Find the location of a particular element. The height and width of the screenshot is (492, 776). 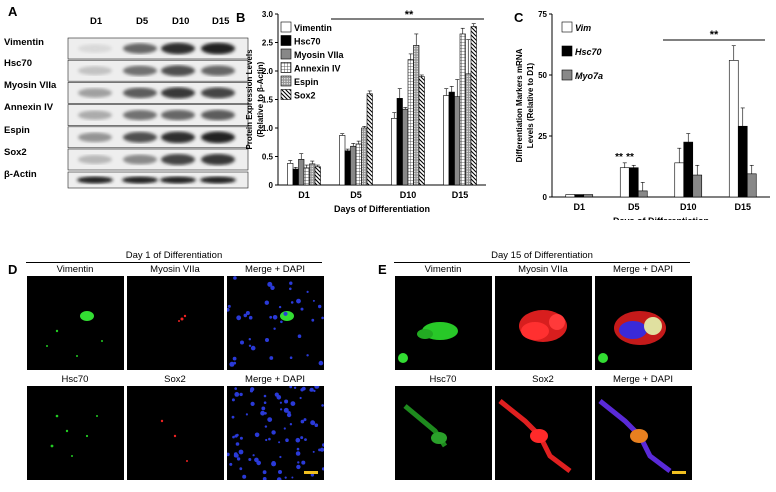

panel-d-title: Day 1 of Differentiation is located at coordinates (174, 255).